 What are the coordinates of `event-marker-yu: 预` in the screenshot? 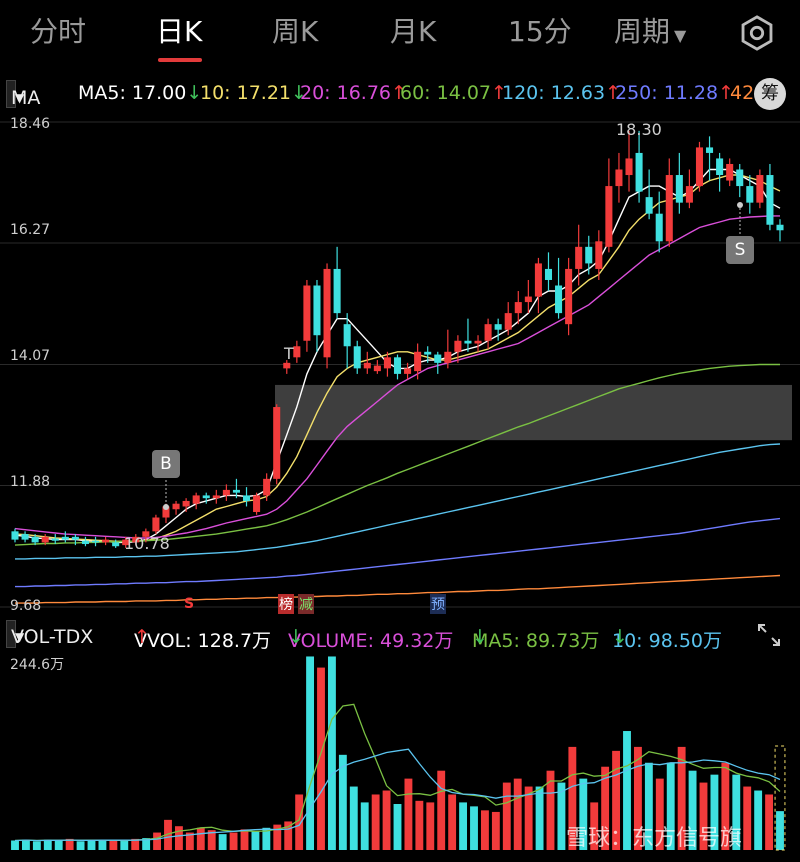 It's located at (438, 604).